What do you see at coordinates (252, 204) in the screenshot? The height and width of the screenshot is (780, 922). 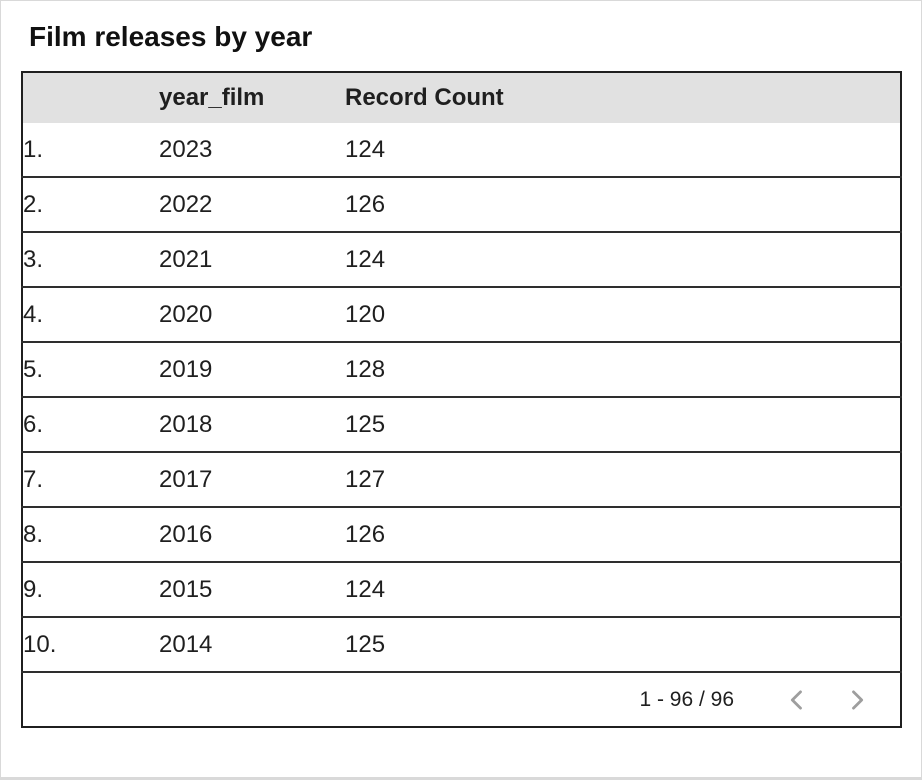 I see `year-film-cell: 2022` at bounding box center [252, 204].